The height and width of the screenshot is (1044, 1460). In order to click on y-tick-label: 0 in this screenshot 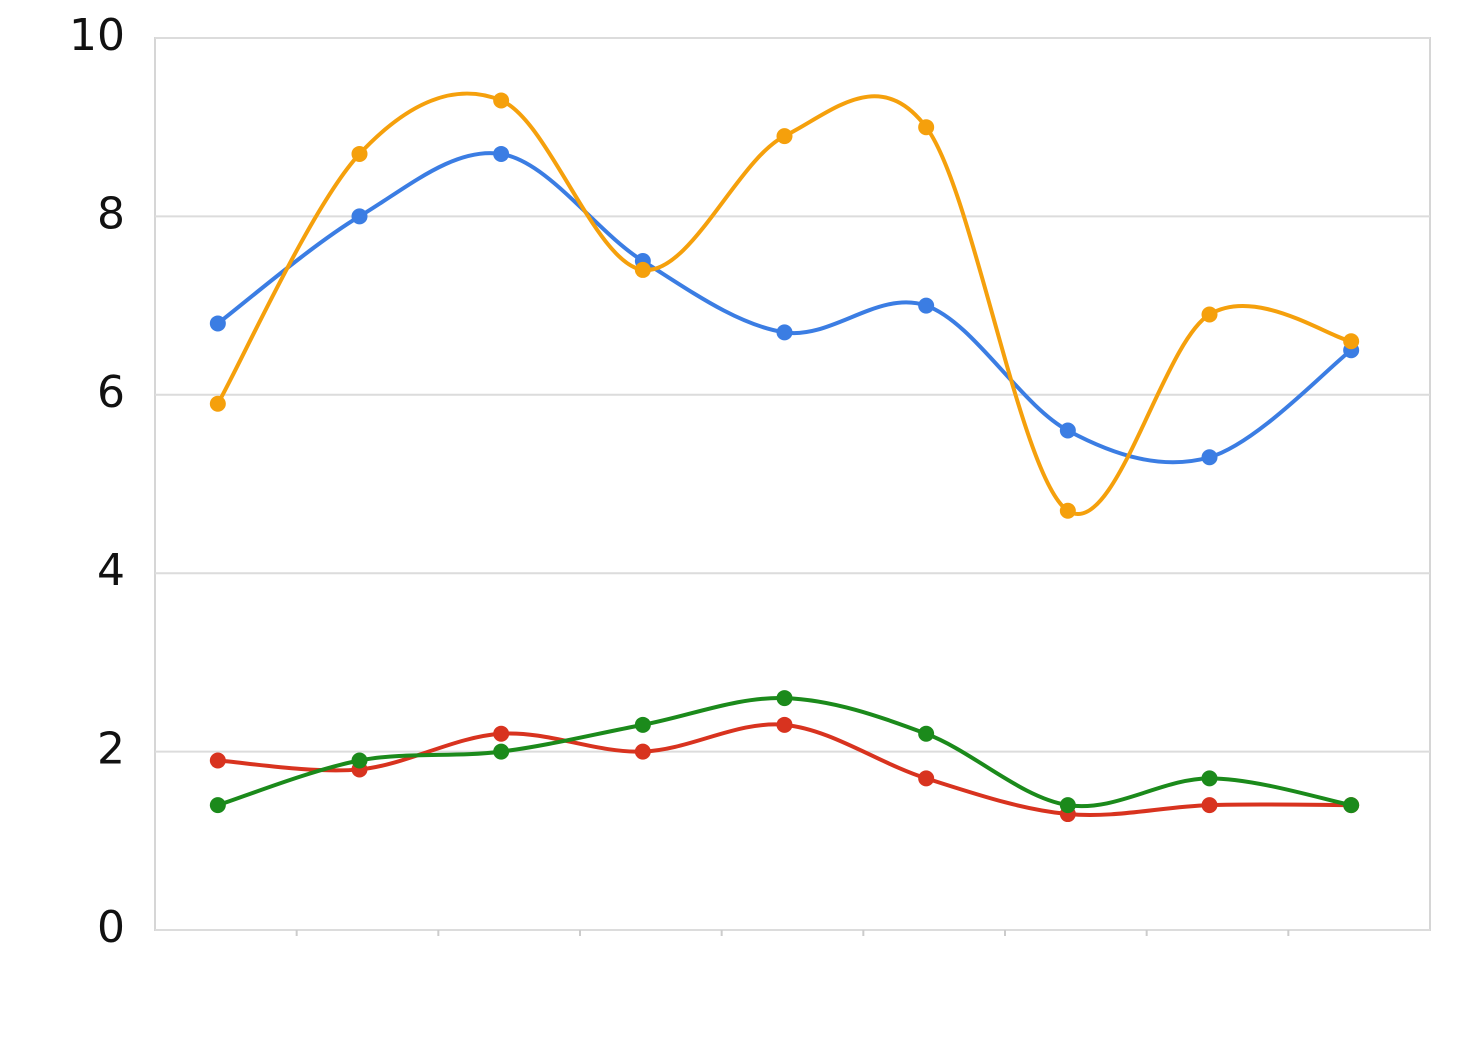, I will do `click(111, 927)`.